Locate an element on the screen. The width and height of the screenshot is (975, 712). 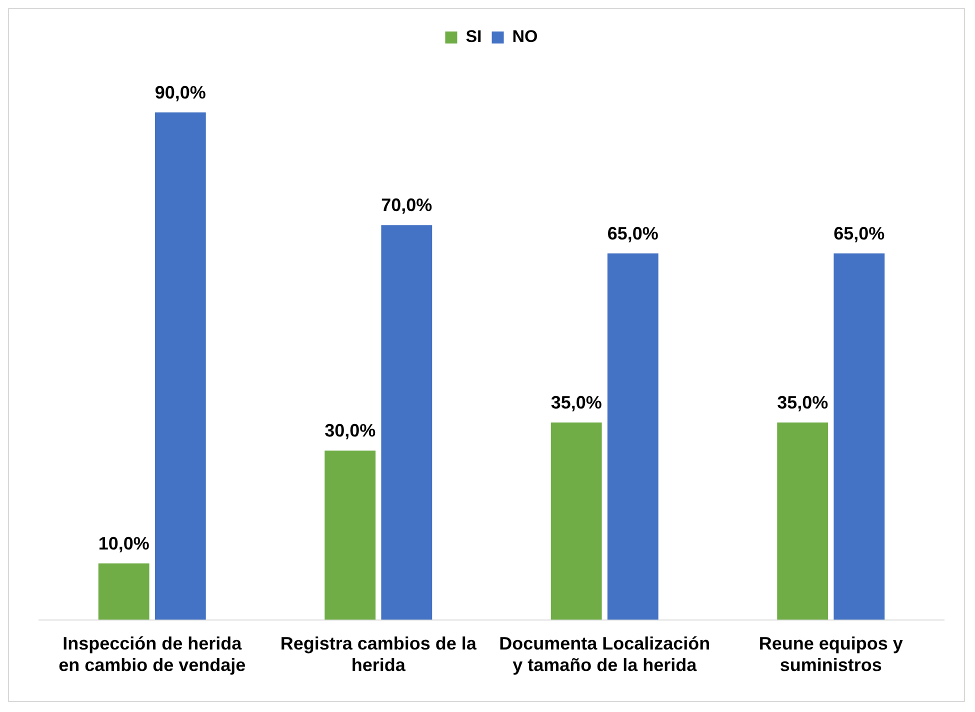
data-label: 90,0% is located at coordinates (180, 92).